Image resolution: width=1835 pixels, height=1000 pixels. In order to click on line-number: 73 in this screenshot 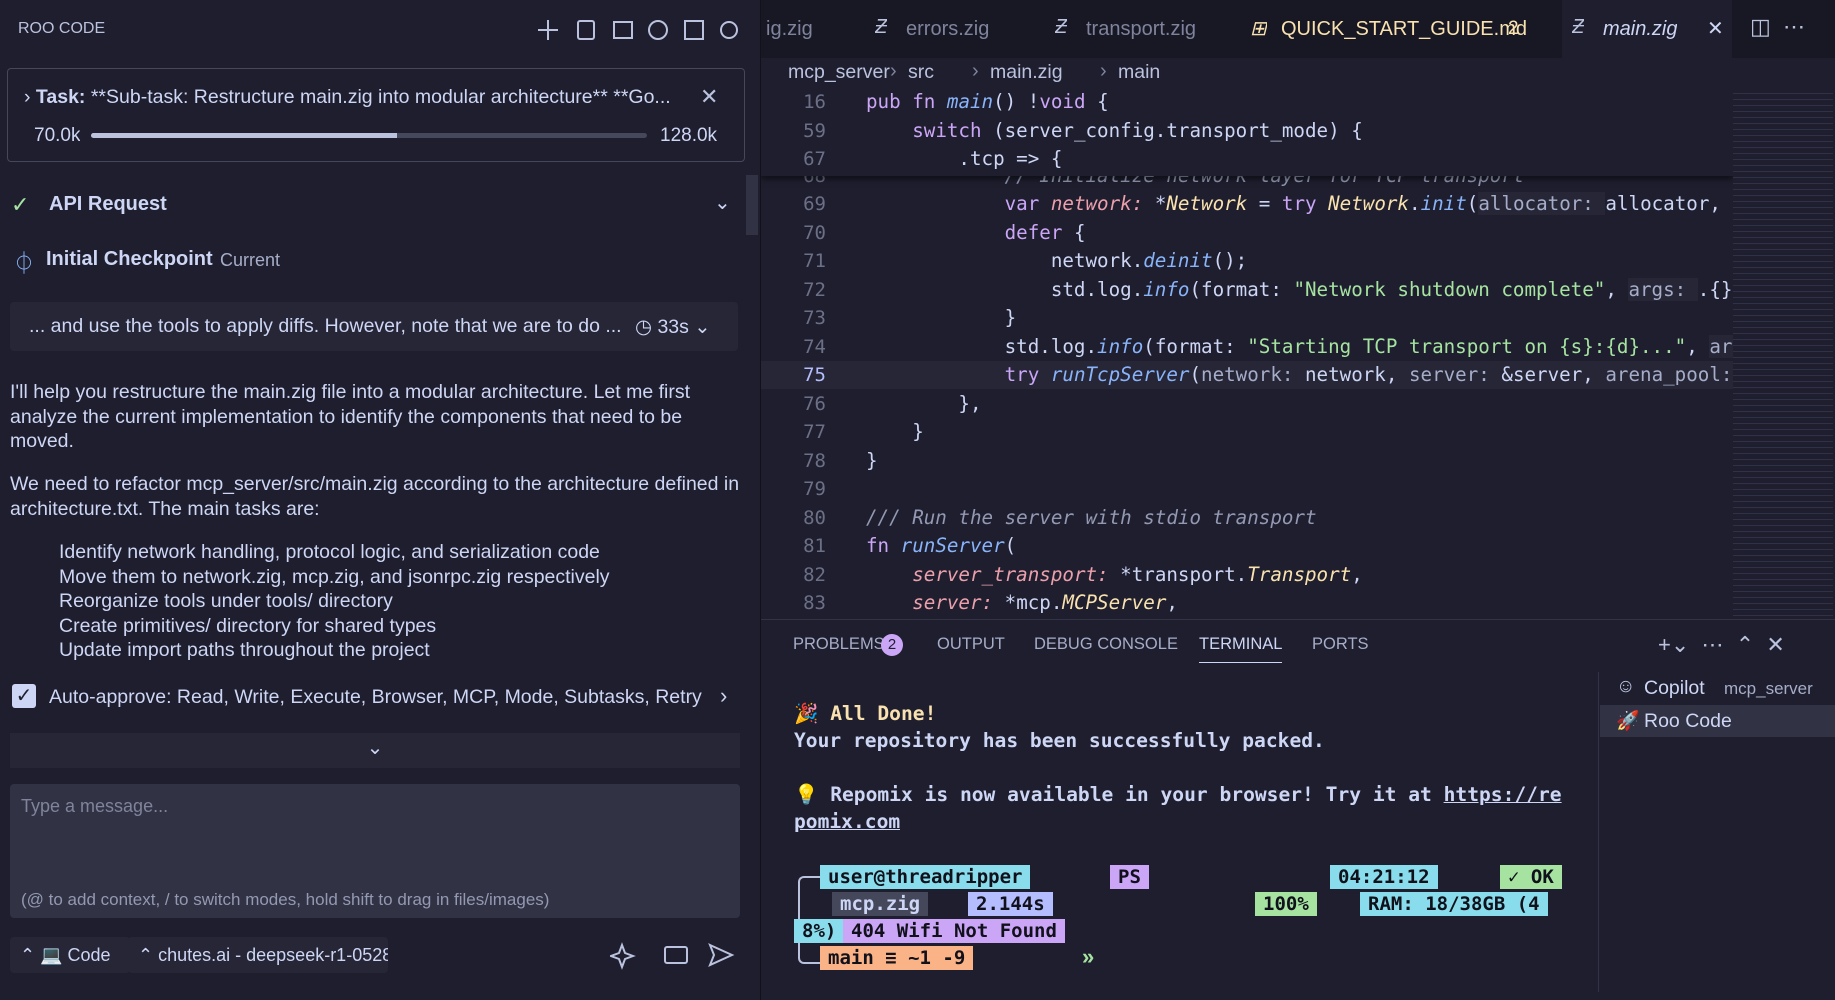, I will do `click(814, 318)`.